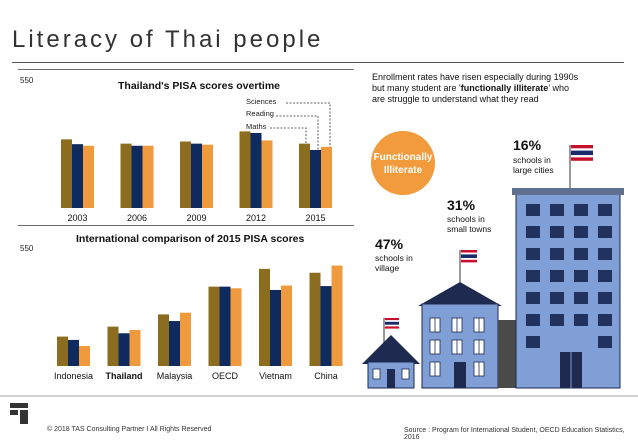 The image size is (638, 442). What do you see at coordinates (66, 173) in the screenshot?
I see `chart1-bar-2003-sciences` at bounding box center [66, 173].